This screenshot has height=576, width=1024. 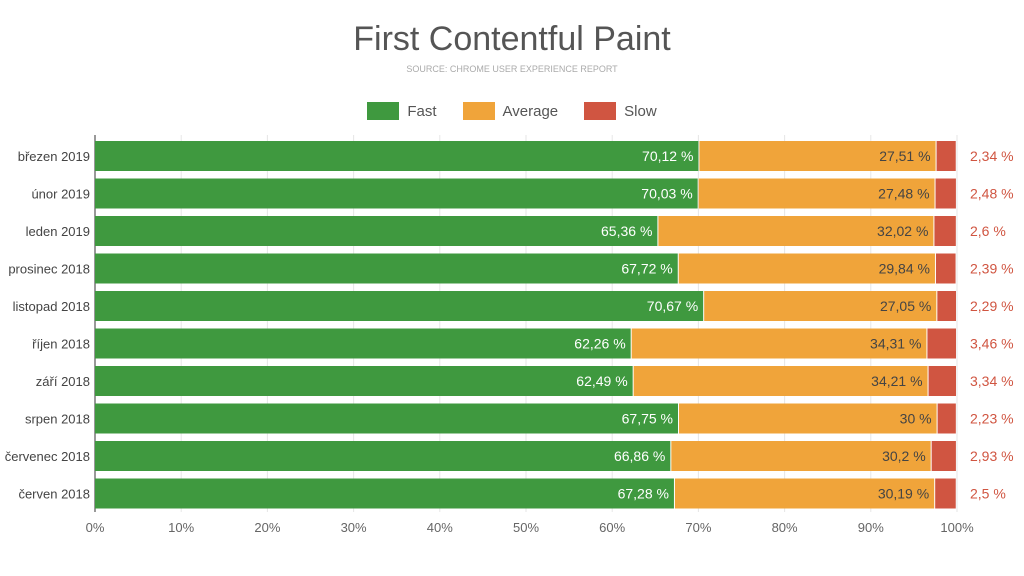 I want to click on legend: Fast Average Slow, so click(x=512, y=111).